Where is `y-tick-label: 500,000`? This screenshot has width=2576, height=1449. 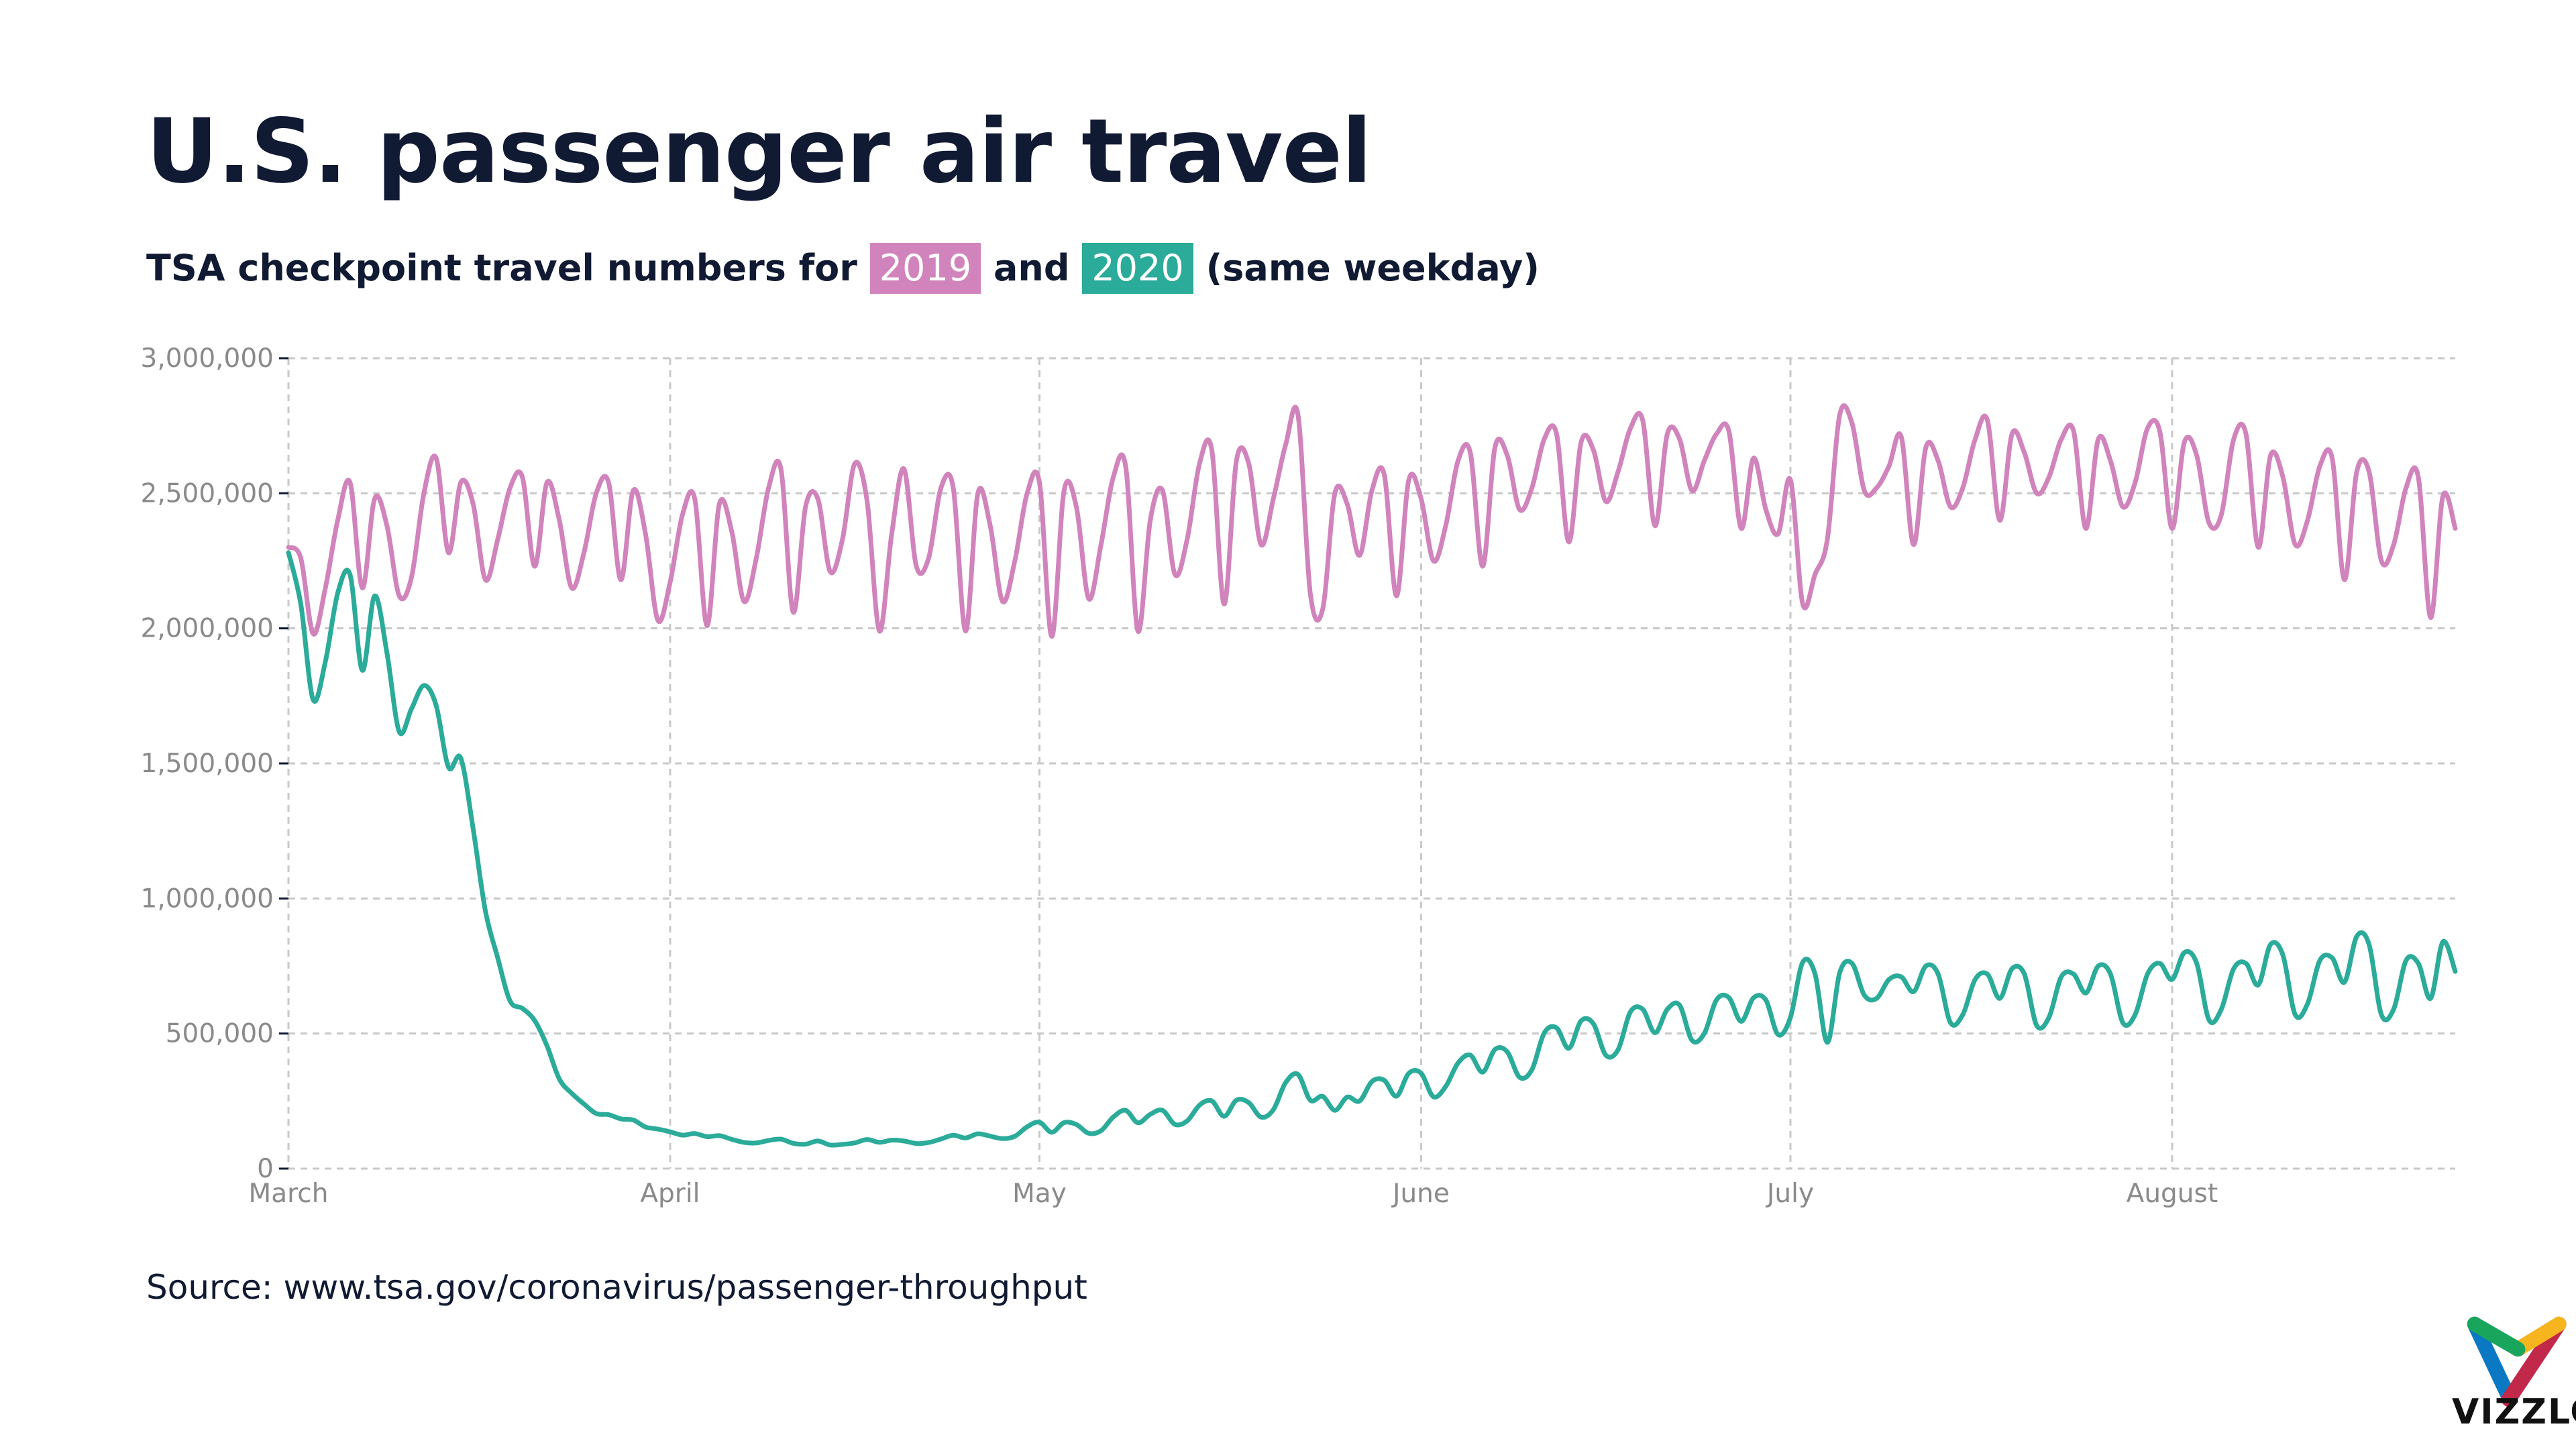 y-tick-label: 500,000 is located at coordinates (220, 1034).